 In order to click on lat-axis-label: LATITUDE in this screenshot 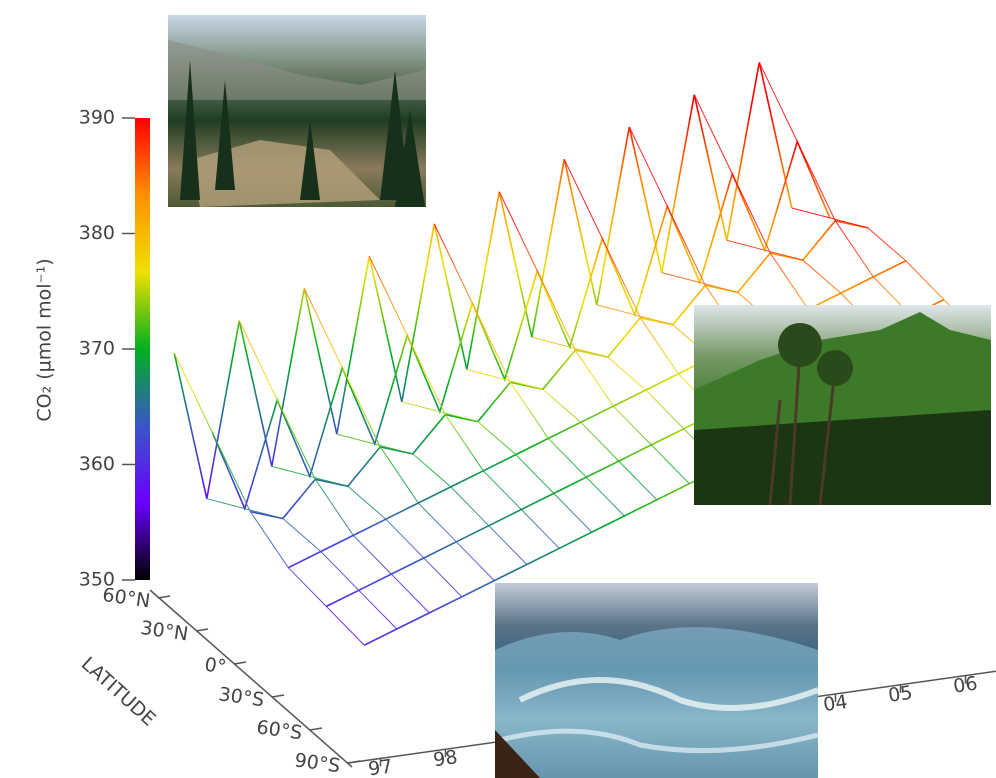, I will do `click(118, 692)`.